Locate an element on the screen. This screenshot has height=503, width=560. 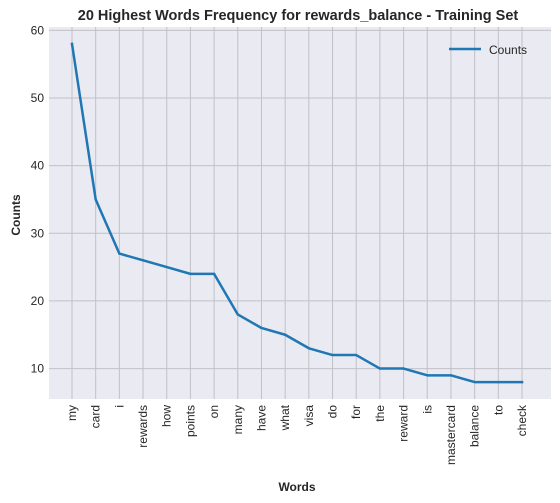
x-tick-label: what is located at coordinates (285, 417).